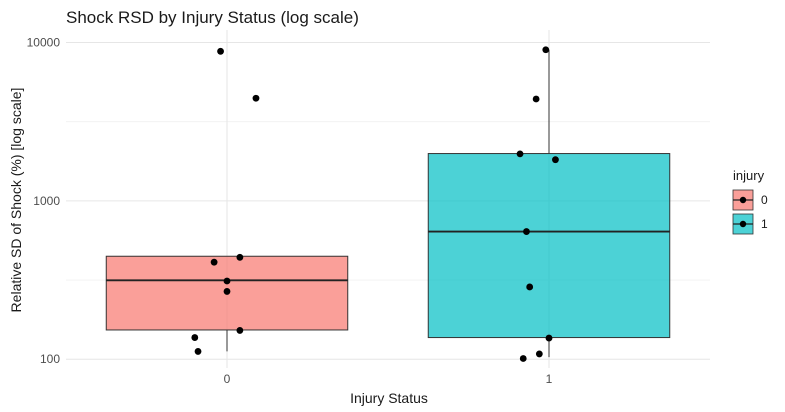 This screenshot has width=785, height=412. I want to click on y-tick-label: 1000, so click(46, 201).